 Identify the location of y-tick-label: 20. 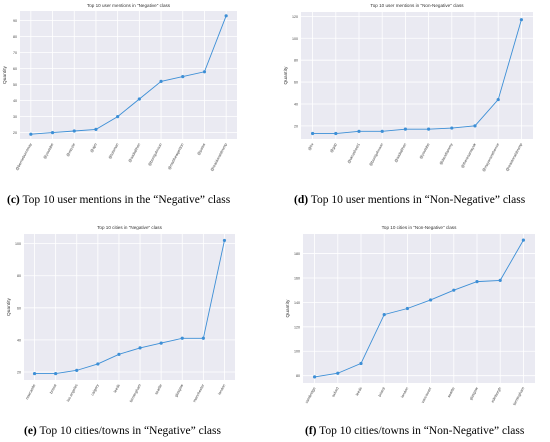
(15, 133).